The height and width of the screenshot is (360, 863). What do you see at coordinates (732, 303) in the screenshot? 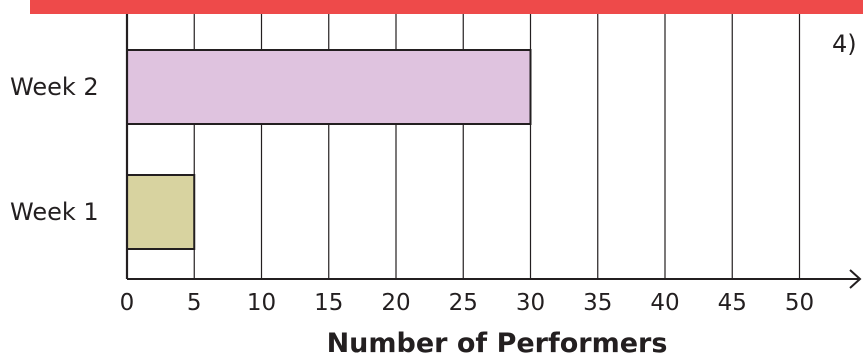
I see `x-tick-label-45: 45` at bounding box center [732, 303].